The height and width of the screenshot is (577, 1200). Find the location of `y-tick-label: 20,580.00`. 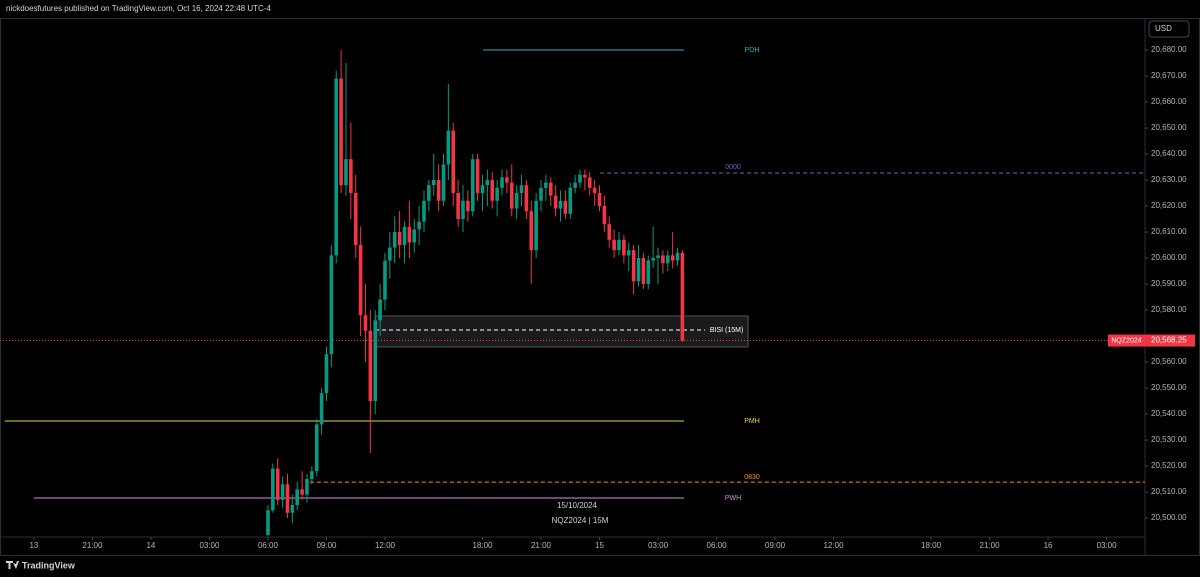

y-tick-label: 20,580.00 is located at coordinates (1169, 309).